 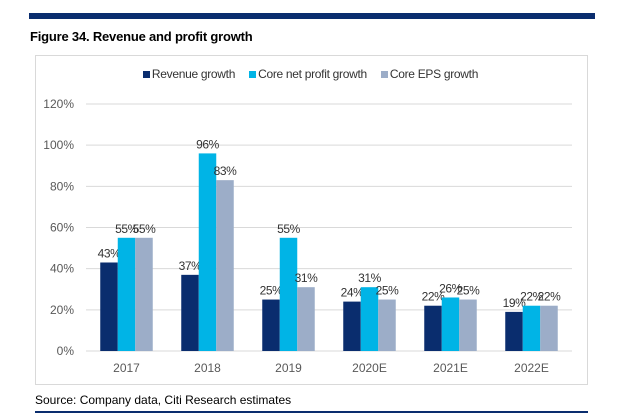 I want to click on x-tick-label: 2019, so click(x=288, y=368).